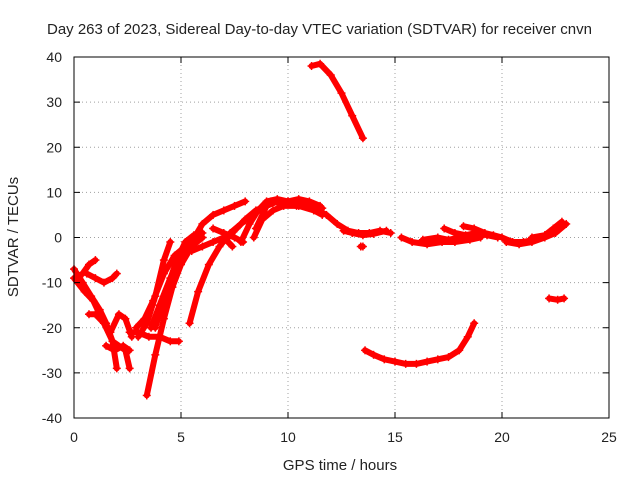  What do you see at coordinates (340, 465) in the screenshot?
I see `x-axis-label: GPS time / hours` at bounding box center [340, 465].